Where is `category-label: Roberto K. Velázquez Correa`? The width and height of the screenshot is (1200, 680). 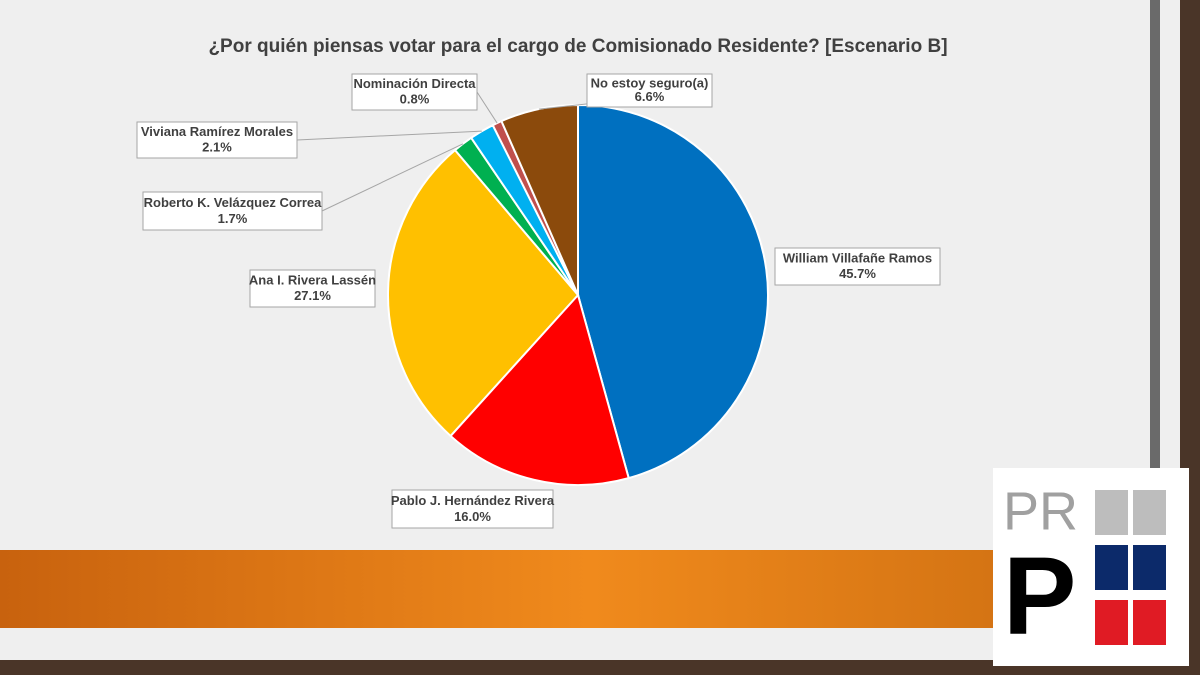
category-label: Roberto K. Velázquez Correa is located at coordinates (233, 202).